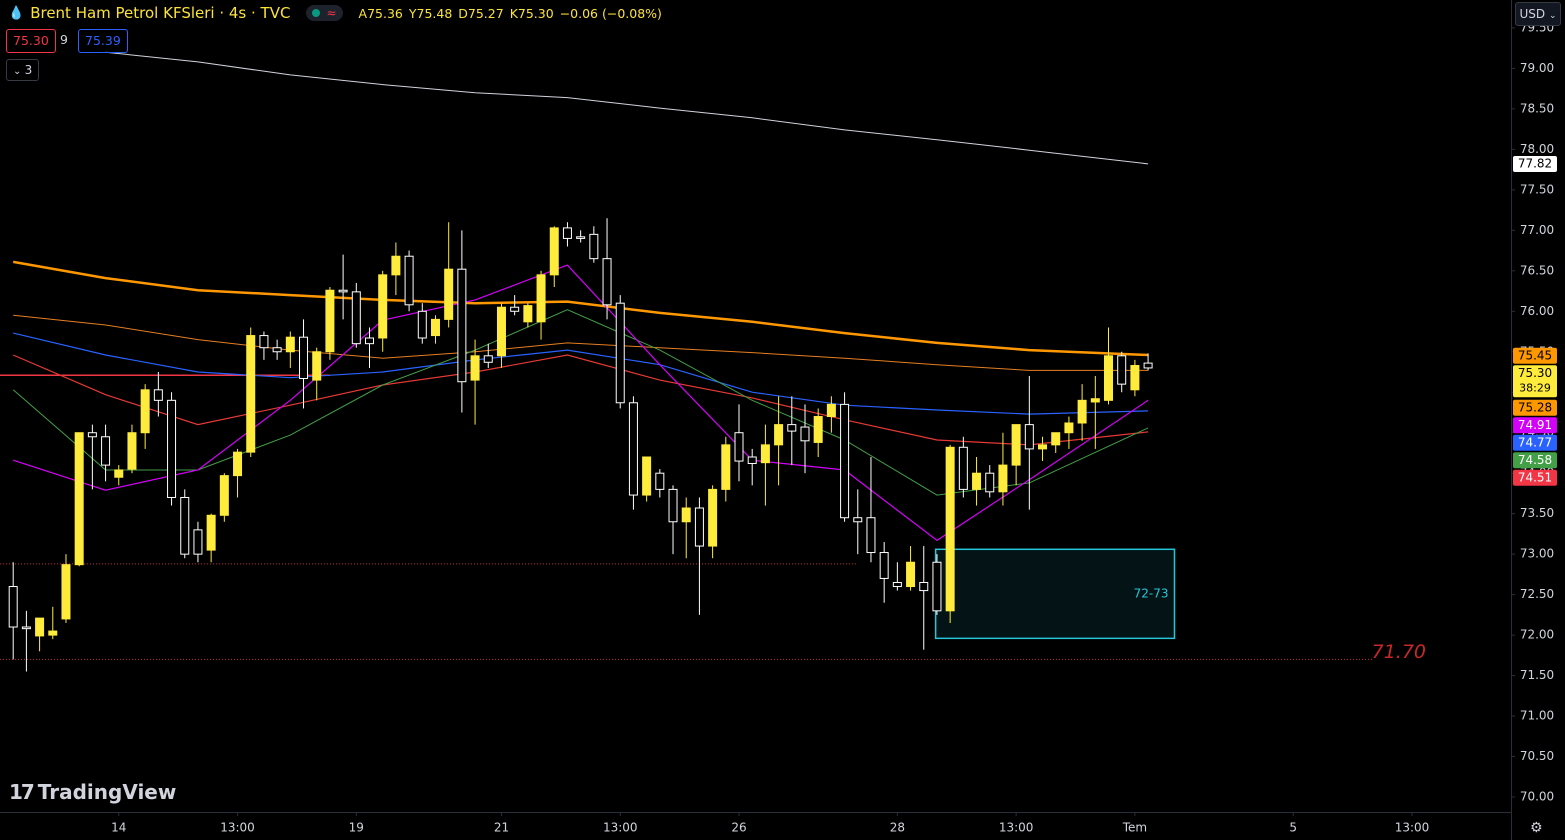  I want to click on price-badge-label: 75.28, so click(1535, 407).